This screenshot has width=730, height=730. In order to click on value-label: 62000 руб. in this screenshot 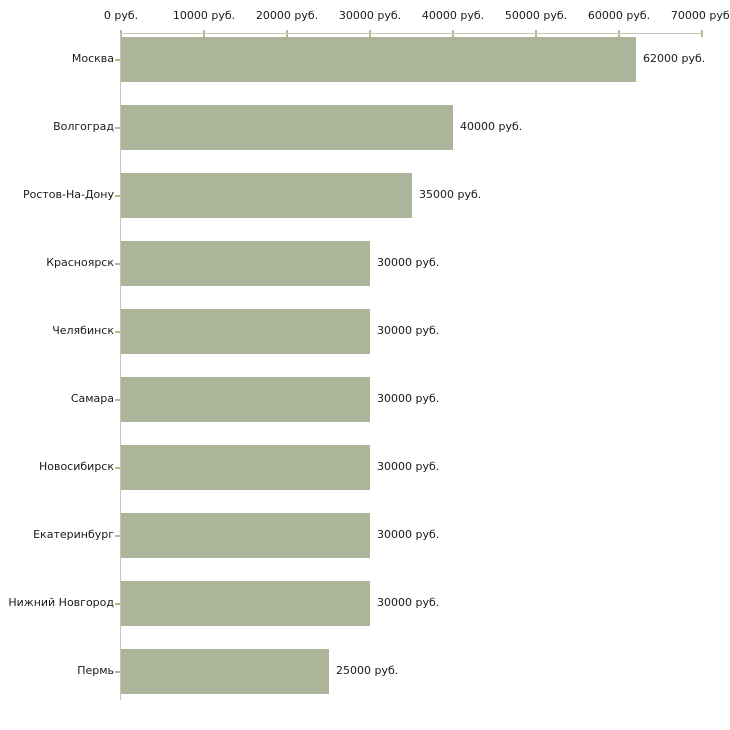, I will do `click(674, 58)`.